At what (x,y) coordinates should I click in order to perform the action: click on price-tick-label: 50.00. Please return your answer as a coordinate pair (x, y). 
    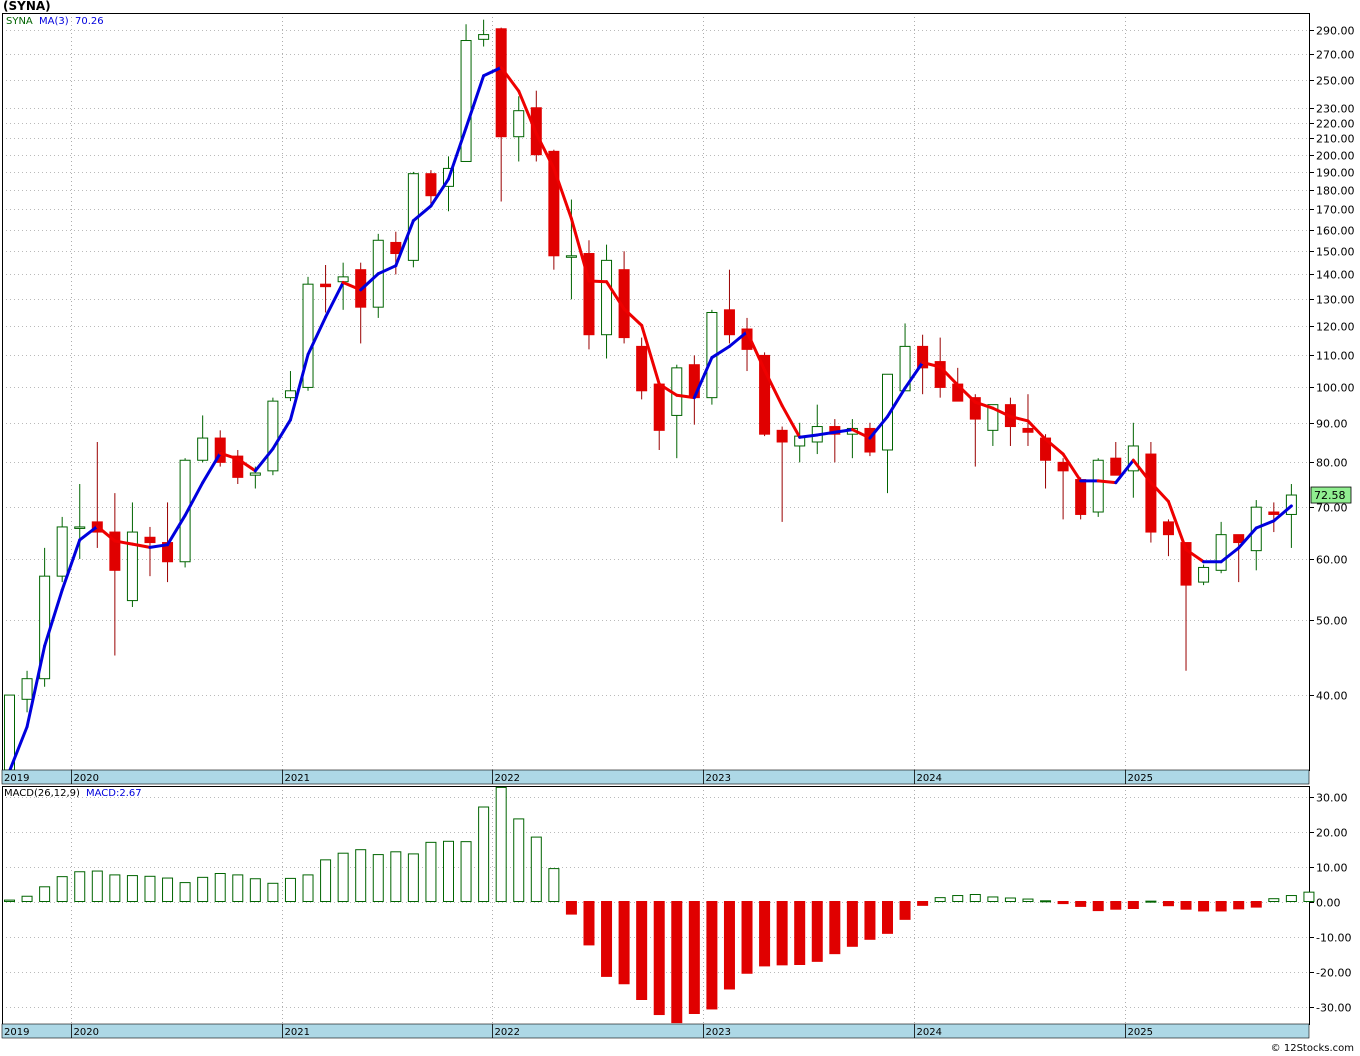
    Looking at the image, I should click on (1332, 621).